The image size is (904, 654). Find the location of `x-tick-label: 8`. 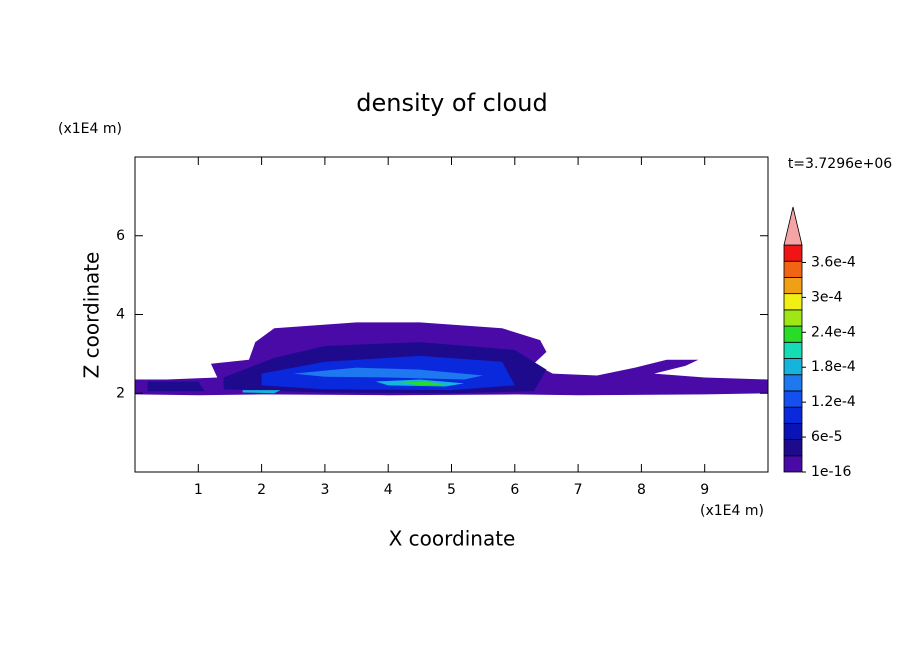

x-tick-label: 8 is located at coordinates (641, 490).